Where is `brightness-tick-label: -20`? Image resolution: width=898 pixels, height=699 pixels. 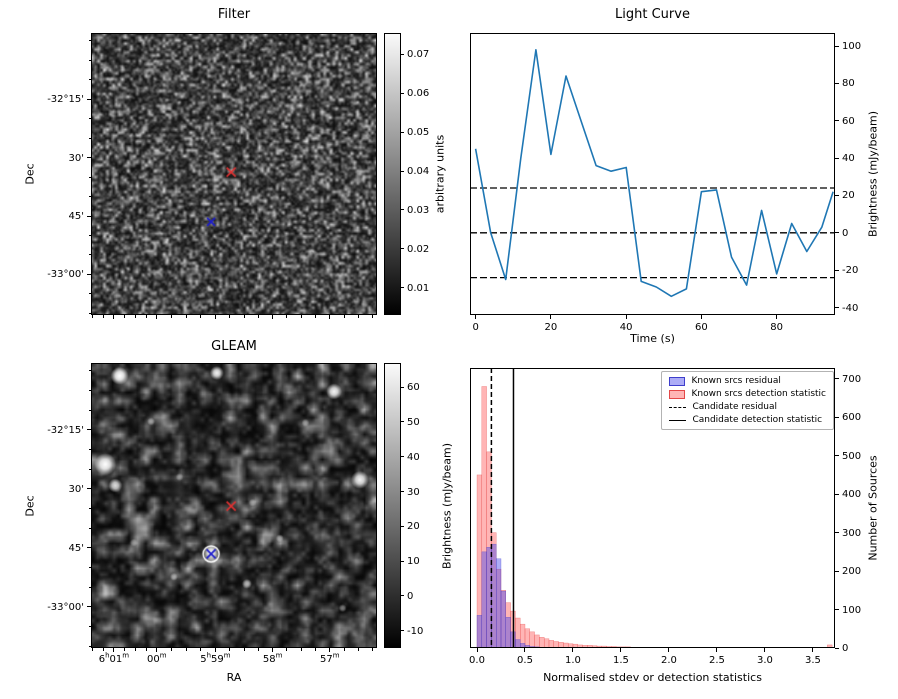 brightness-tick-label: -20 is located at coordinates (850, 271).